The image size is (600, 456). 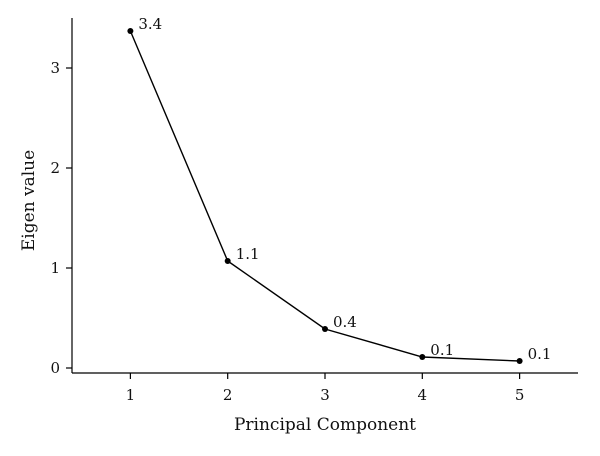 What do you see at coordinates (29, 200) in the screenshot?
I see `y-axis-title: Eigen value` at bounding box center [29, 200].